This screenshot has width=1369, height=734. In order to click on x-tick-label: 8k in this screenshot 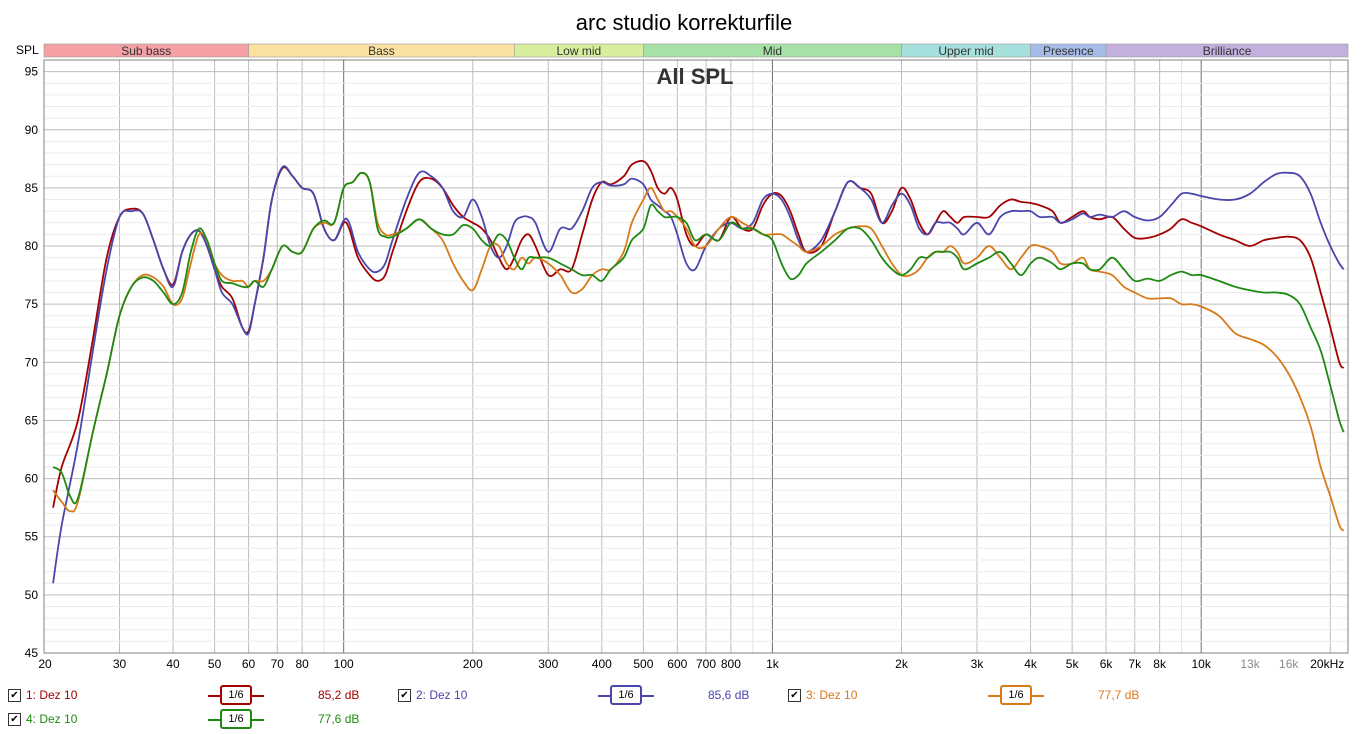, I will do `click(1160, 664)`.